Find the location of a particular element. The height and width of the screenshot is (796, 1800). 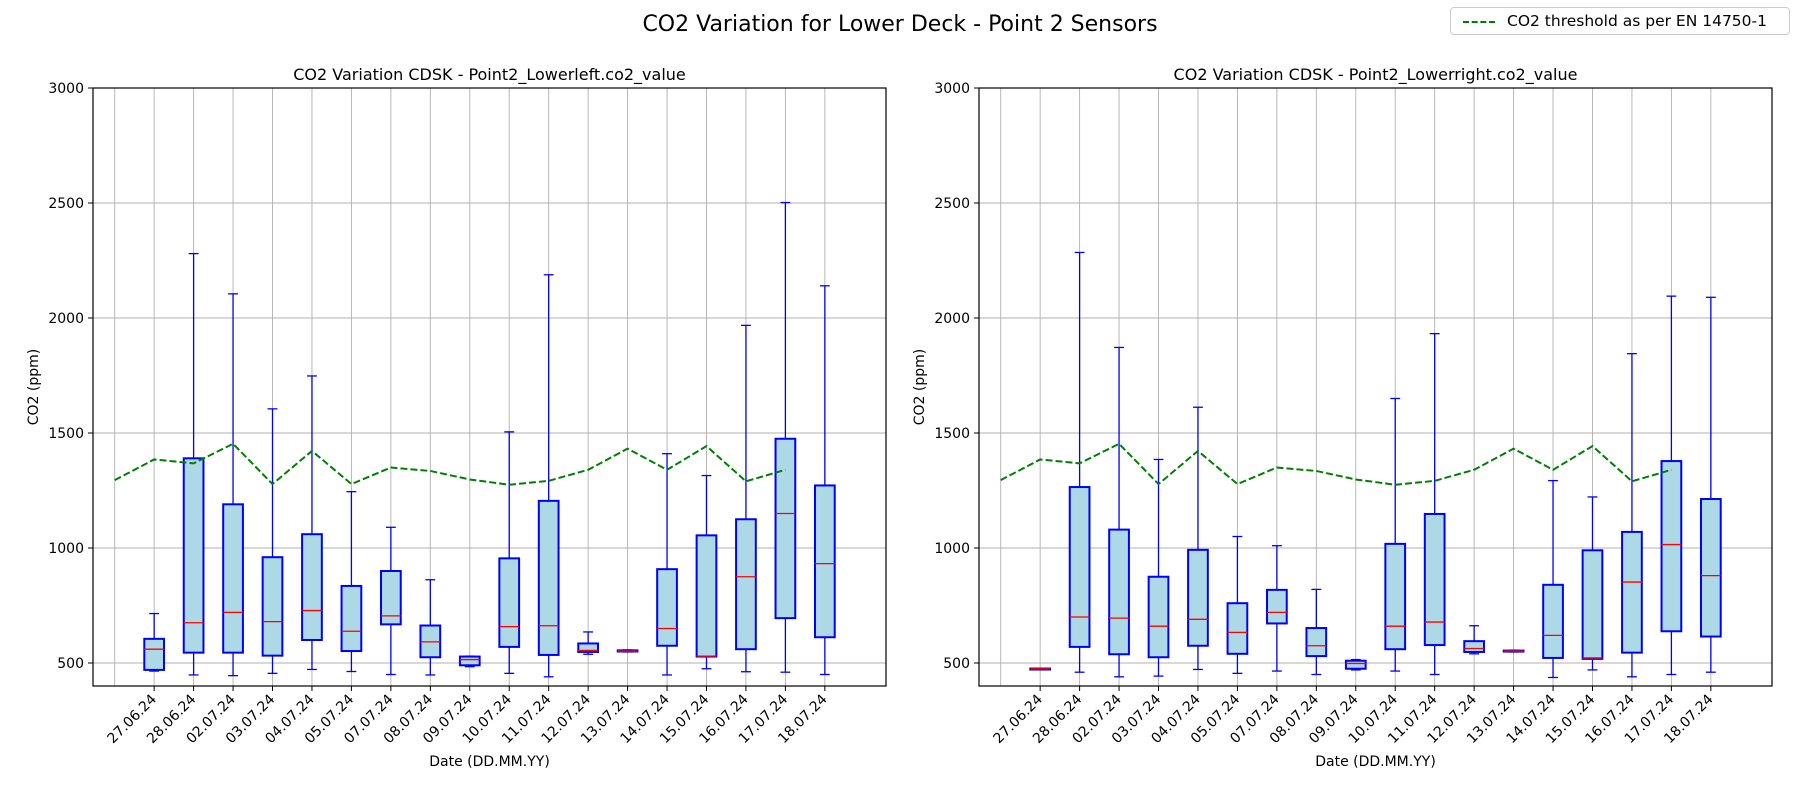

threshold-legend-label: CO2 threshold as per EN 14750-1 is located at coordinates (1637, 21).